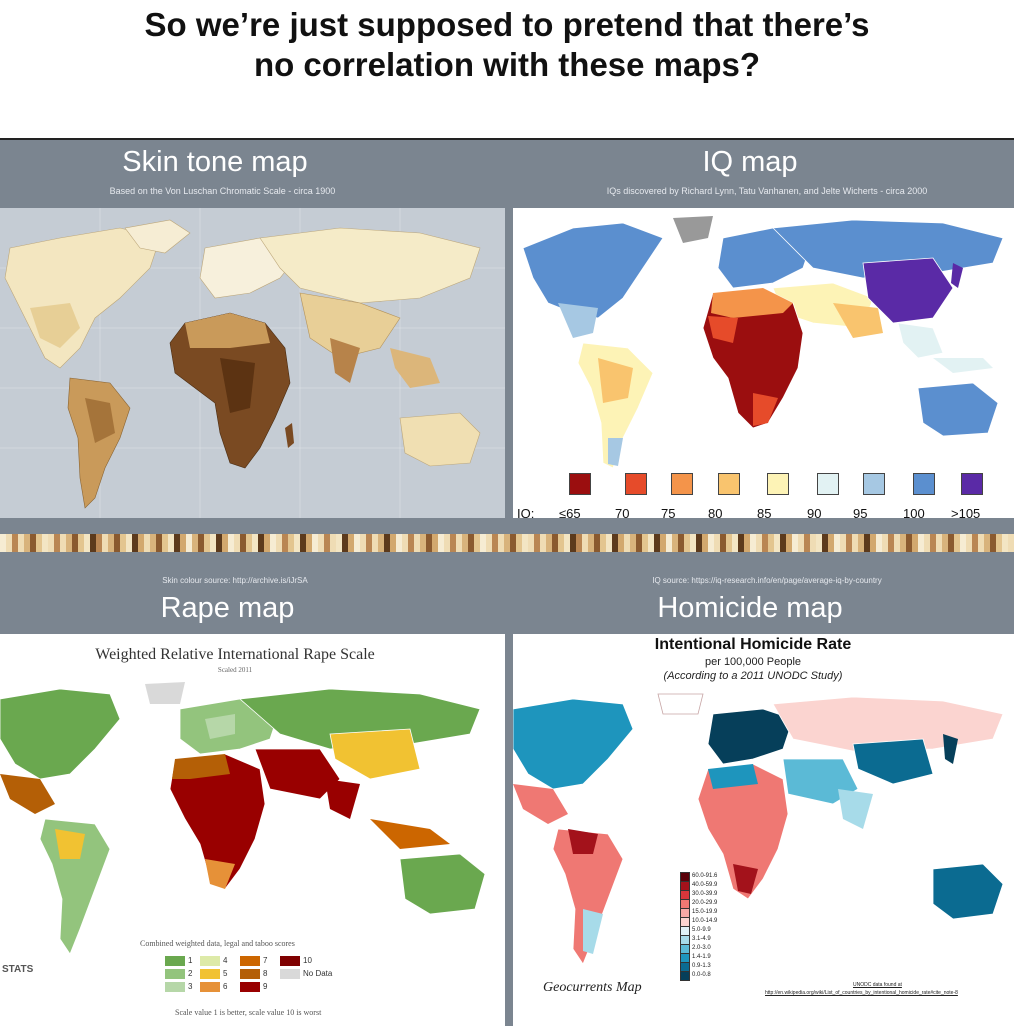 The width and height of the screenshot is (1014, 1026). Describe the element at coordinates (701, 957) in the screenshot. I see `homicide-legend-label: 1.4-1.9` at that location.